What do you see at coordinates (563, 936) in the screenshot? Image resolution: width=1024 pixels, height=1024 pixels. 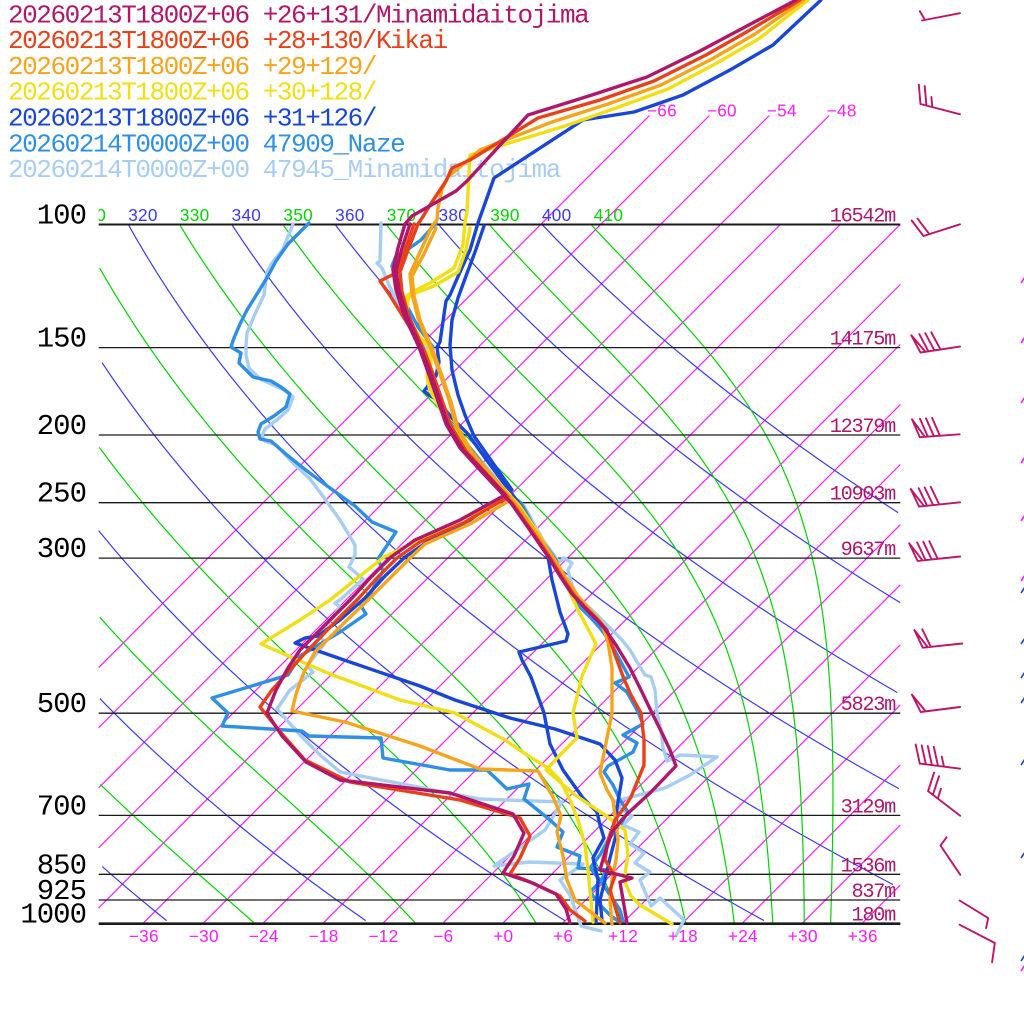 I see `svg-text: +6` at bounding box center [563, 936].